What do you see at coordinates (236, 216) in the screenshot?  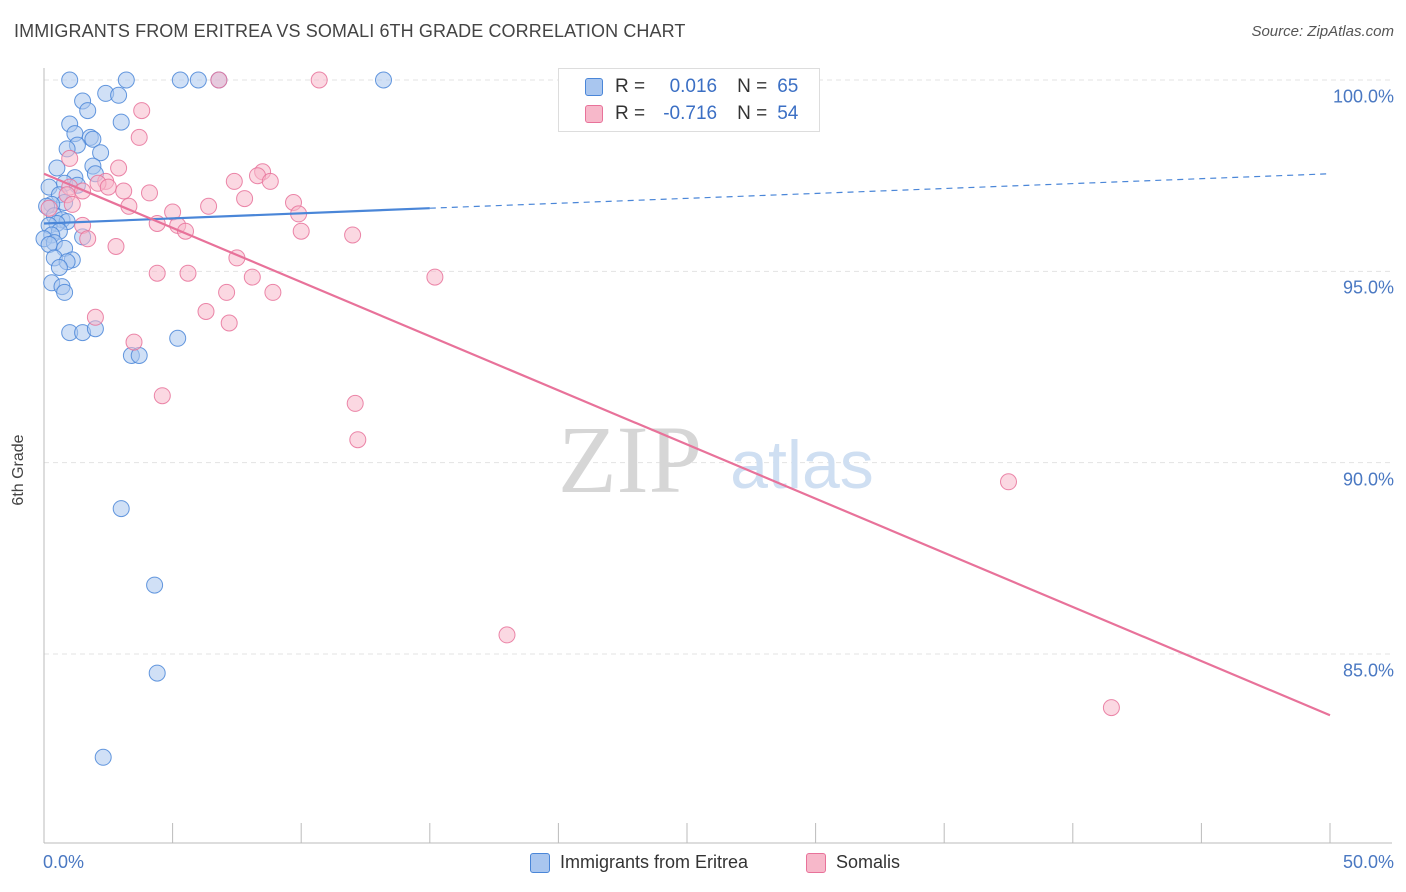 I see `trend-line-eritrea` at bounding box center [236, 216].